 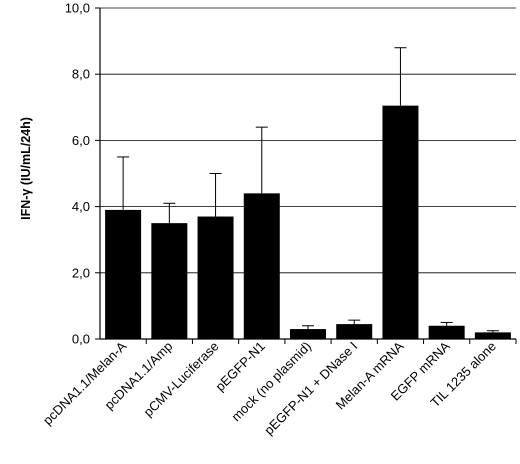 What do you see at coordinates (26, 168) in the screenshot?
I see `y-axis-title: IFN-γ (IU/mL/24h)` at bounding box center [26, 168].